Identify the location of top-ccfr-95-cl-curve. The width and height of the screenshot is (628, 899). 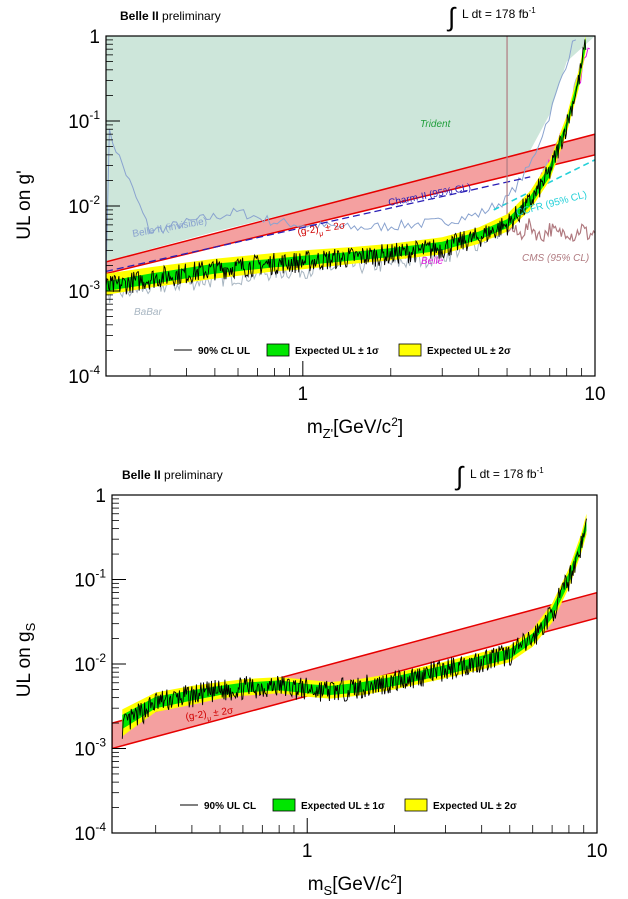
(544, 185).